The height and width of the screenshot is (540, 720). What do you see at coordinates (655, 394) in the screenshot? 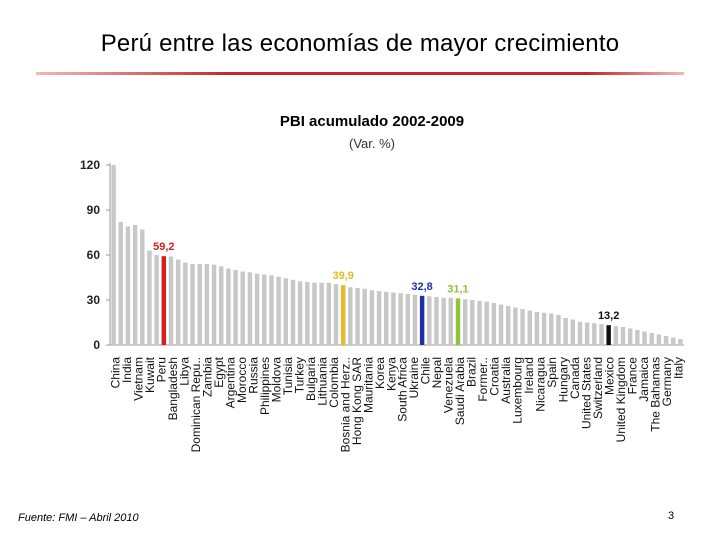
I see `category-label: The Bahamas` at bounding box center [655, 394].